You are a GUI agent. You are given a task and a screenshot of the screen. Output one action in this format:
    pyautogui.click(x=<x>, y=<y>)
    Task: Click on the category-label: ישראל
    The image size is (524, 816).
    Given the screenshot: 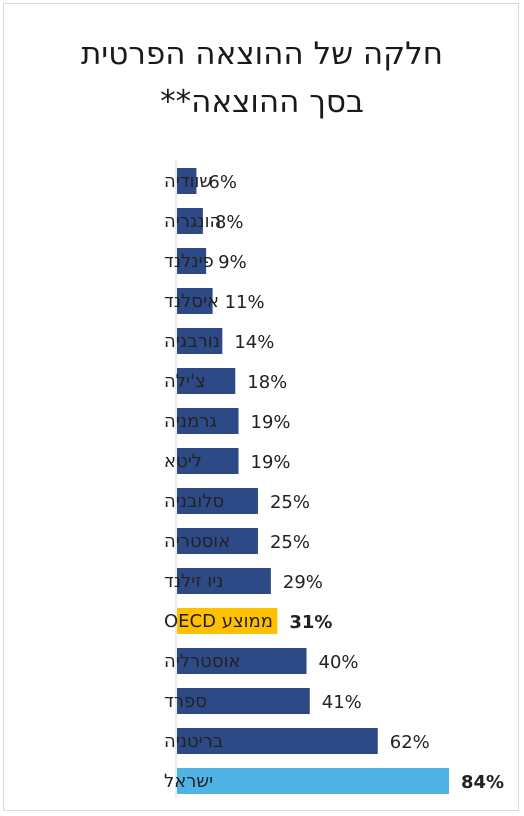 What is the action you would take?
    pyautogui.click(x=188, y=781)
    